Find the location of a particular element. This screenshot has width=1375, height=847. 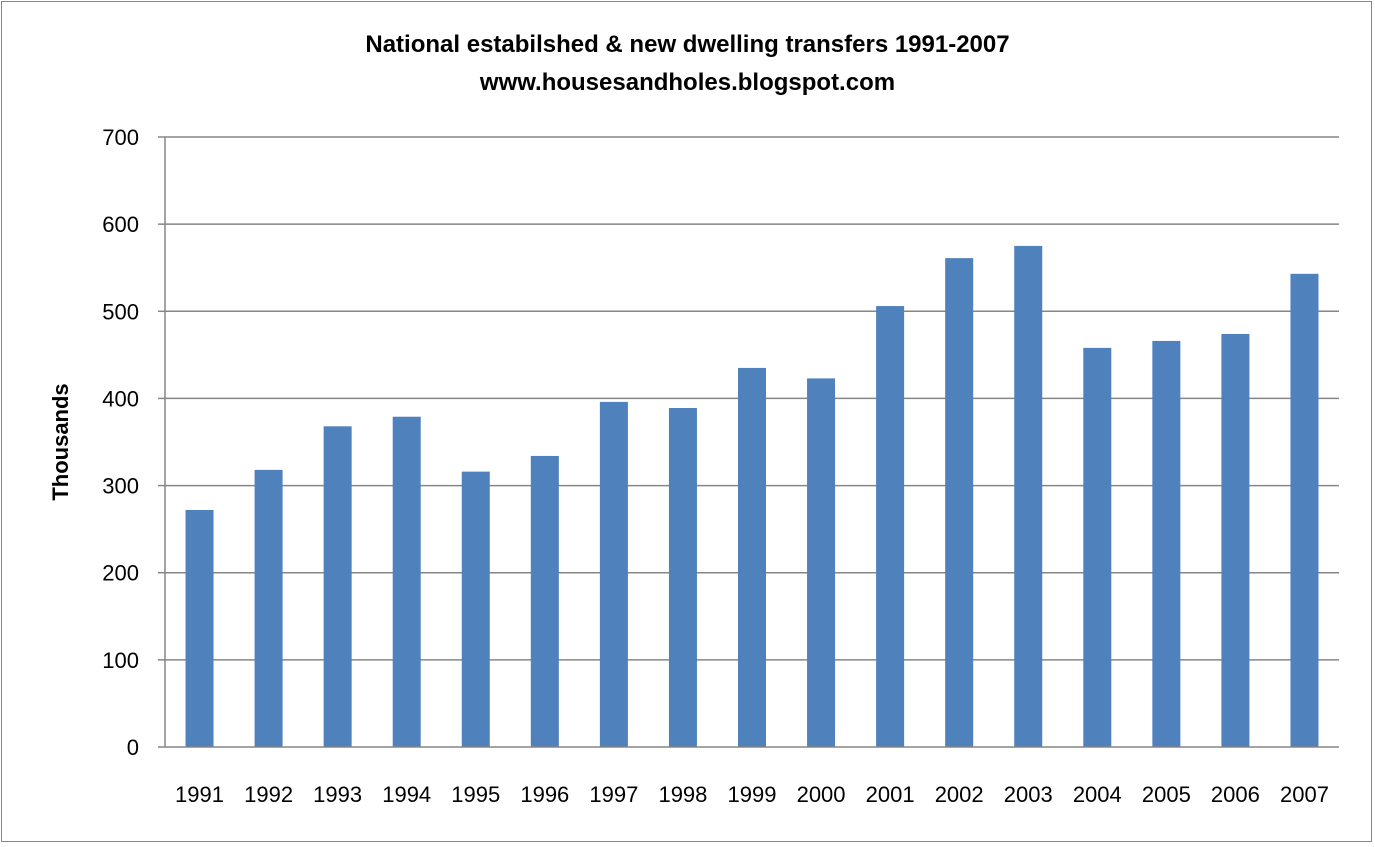

x-tick-label: 2006 is located at coordinates (1235, 794).